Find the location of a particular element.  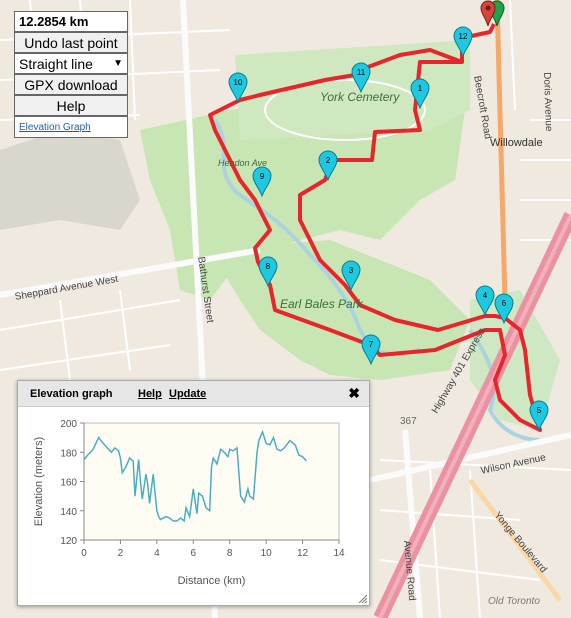

route-marker-label: 7 is located at coordinates (371, 344).